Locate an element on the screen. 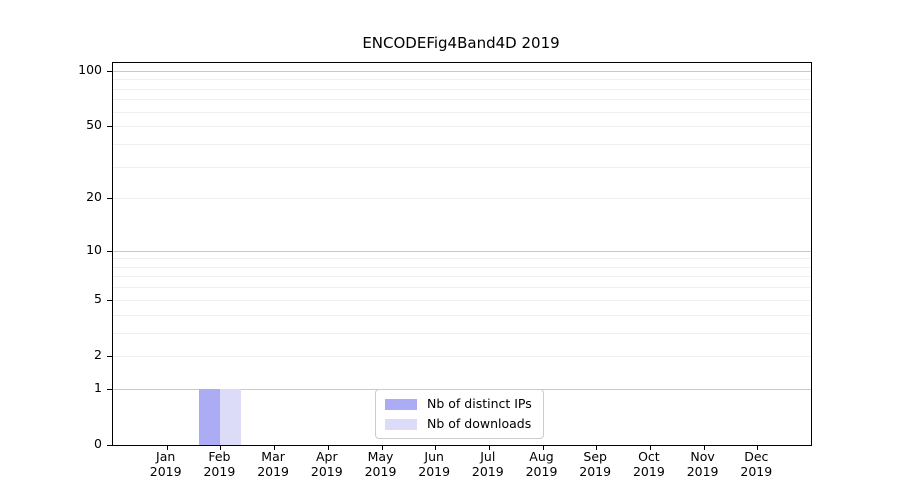 The image size is (900, 500). bar-nb-of-distinct-ips is located at coordinates (210, 416).